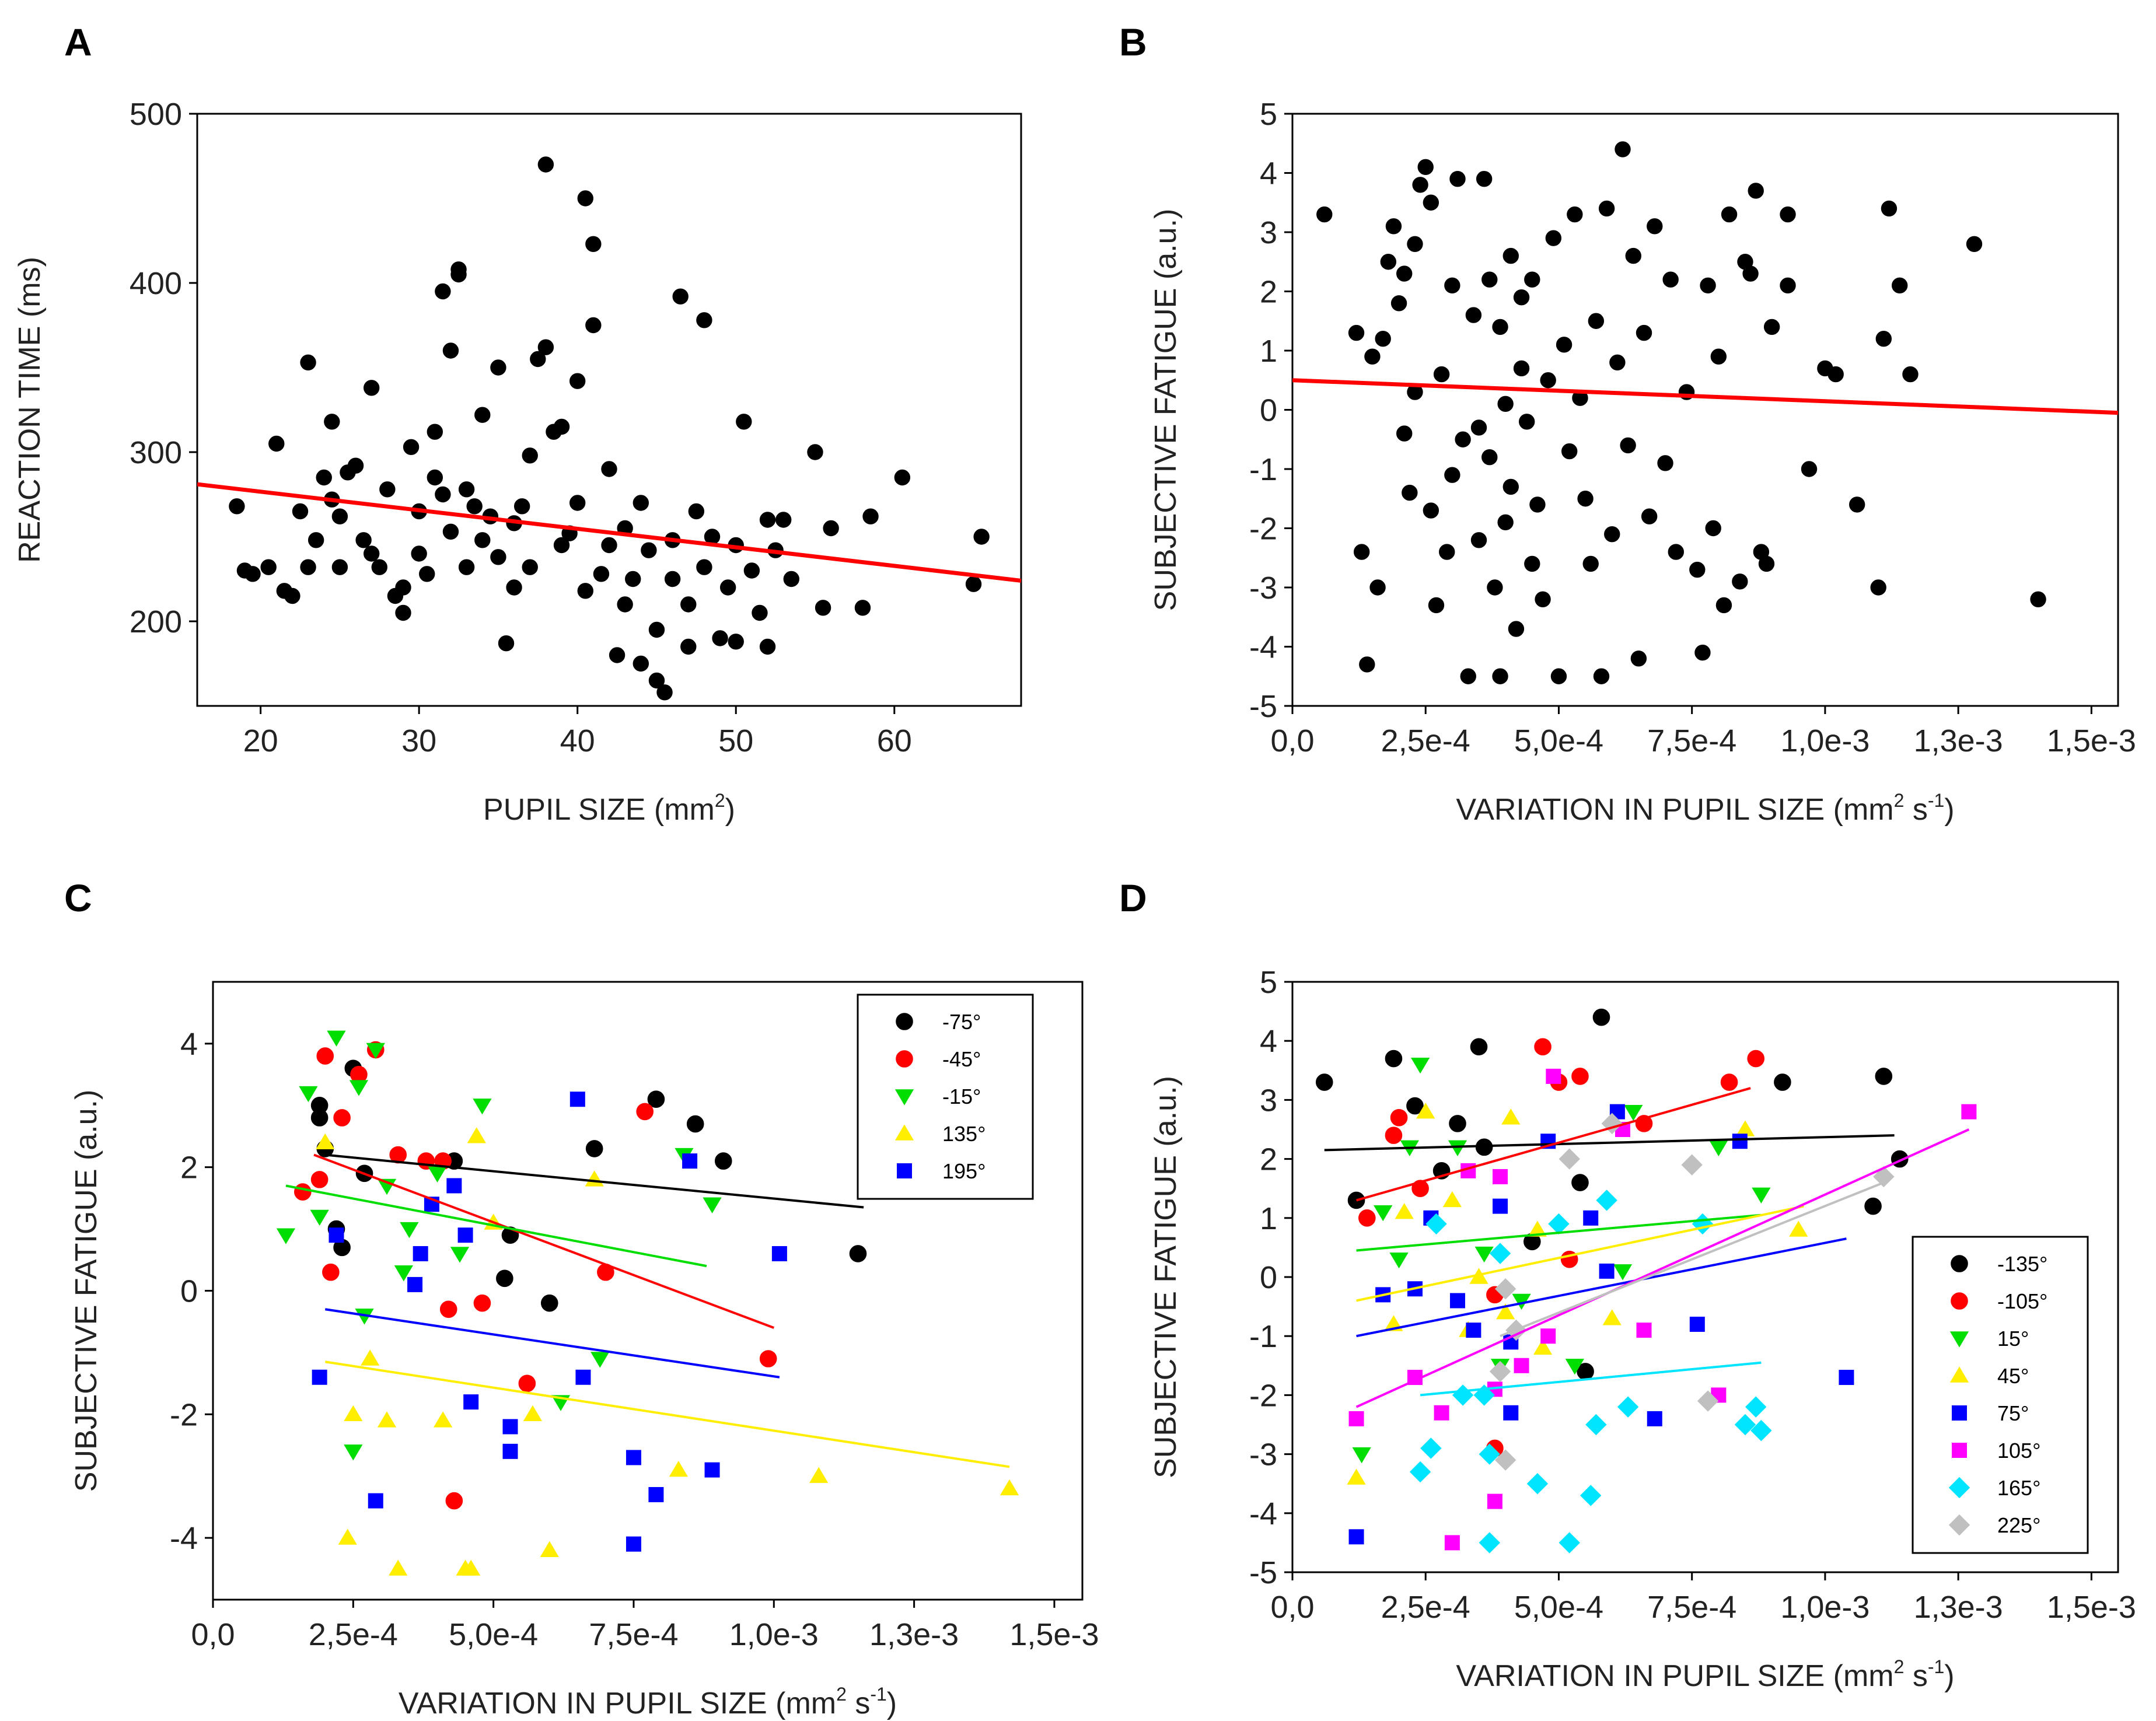  Describe the element at coordinates (1263, 1396) in the screenshot. I see `y-tick-label: -2` at that location.